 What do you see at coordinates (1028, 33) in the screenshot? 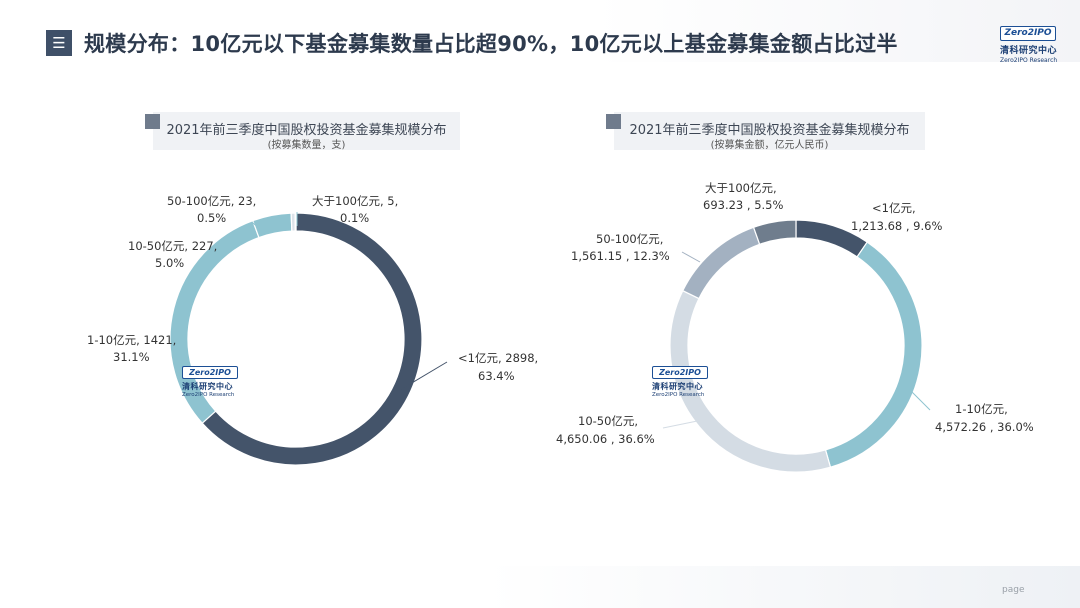
I see `logo-badge: Zero2IPO` at bounding box center [1028, 33].